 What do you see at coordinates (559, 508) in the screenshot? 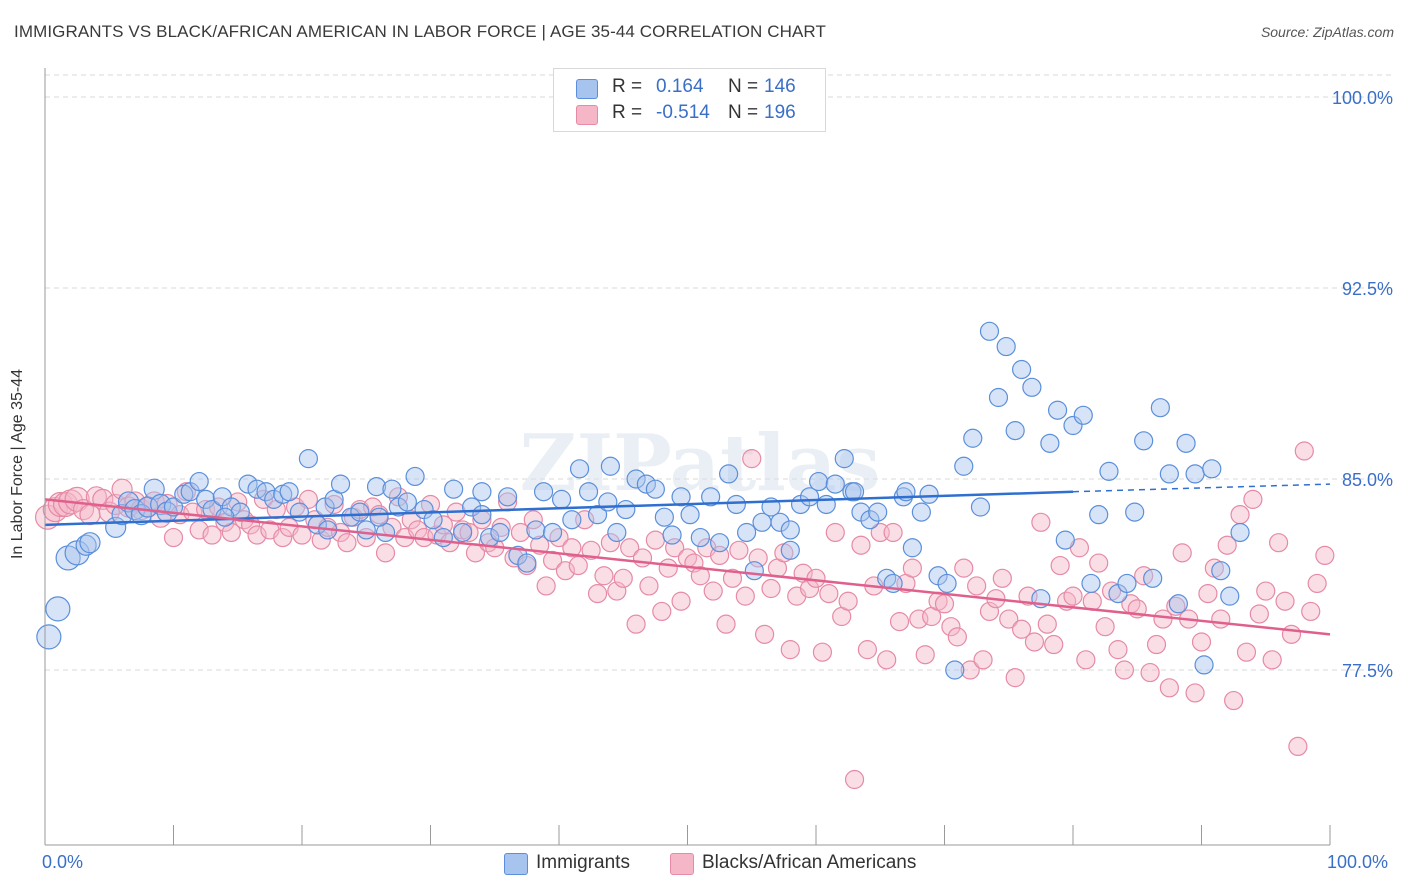
I see `trend-line-immigrants` at bounding box center [559, 508].